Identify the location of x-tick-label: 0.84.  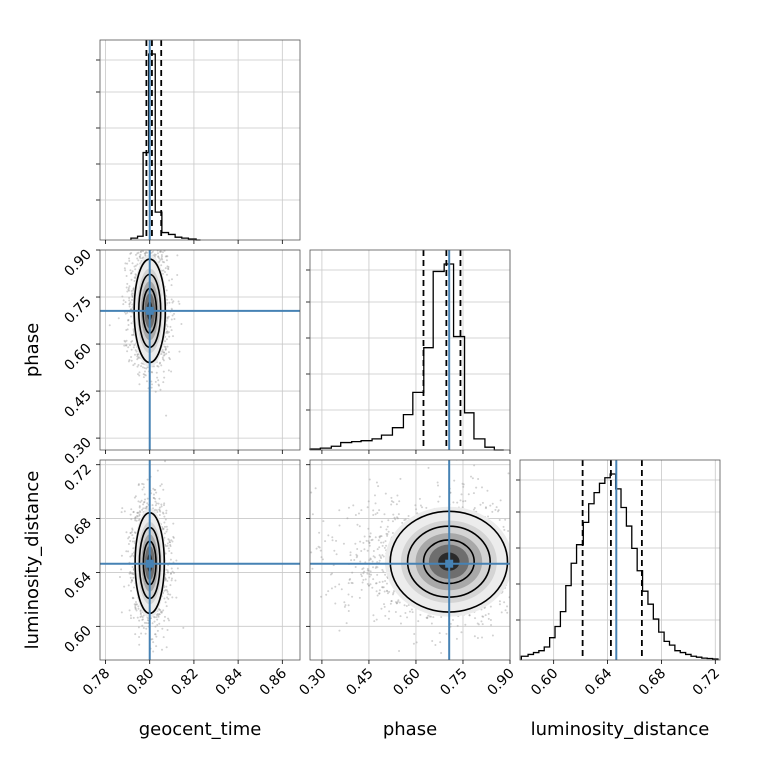
(229, 681).